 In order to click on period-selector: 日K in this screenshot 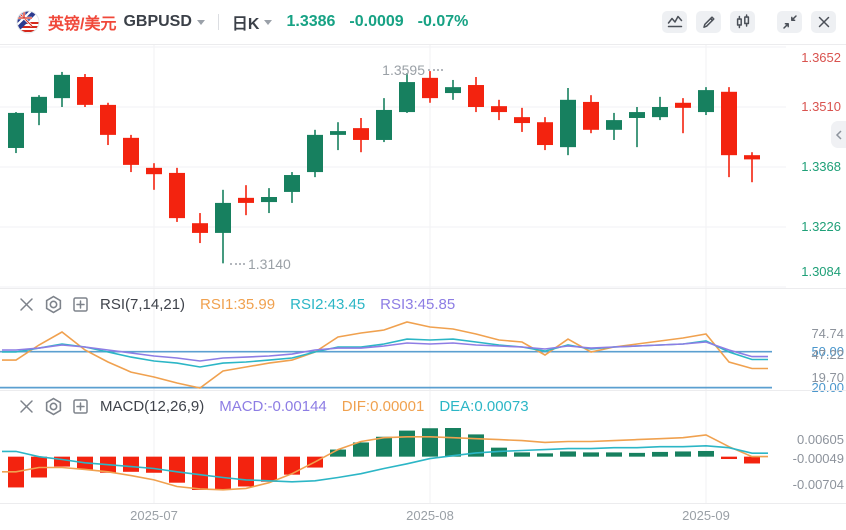, I will do `click(252, 22)`.